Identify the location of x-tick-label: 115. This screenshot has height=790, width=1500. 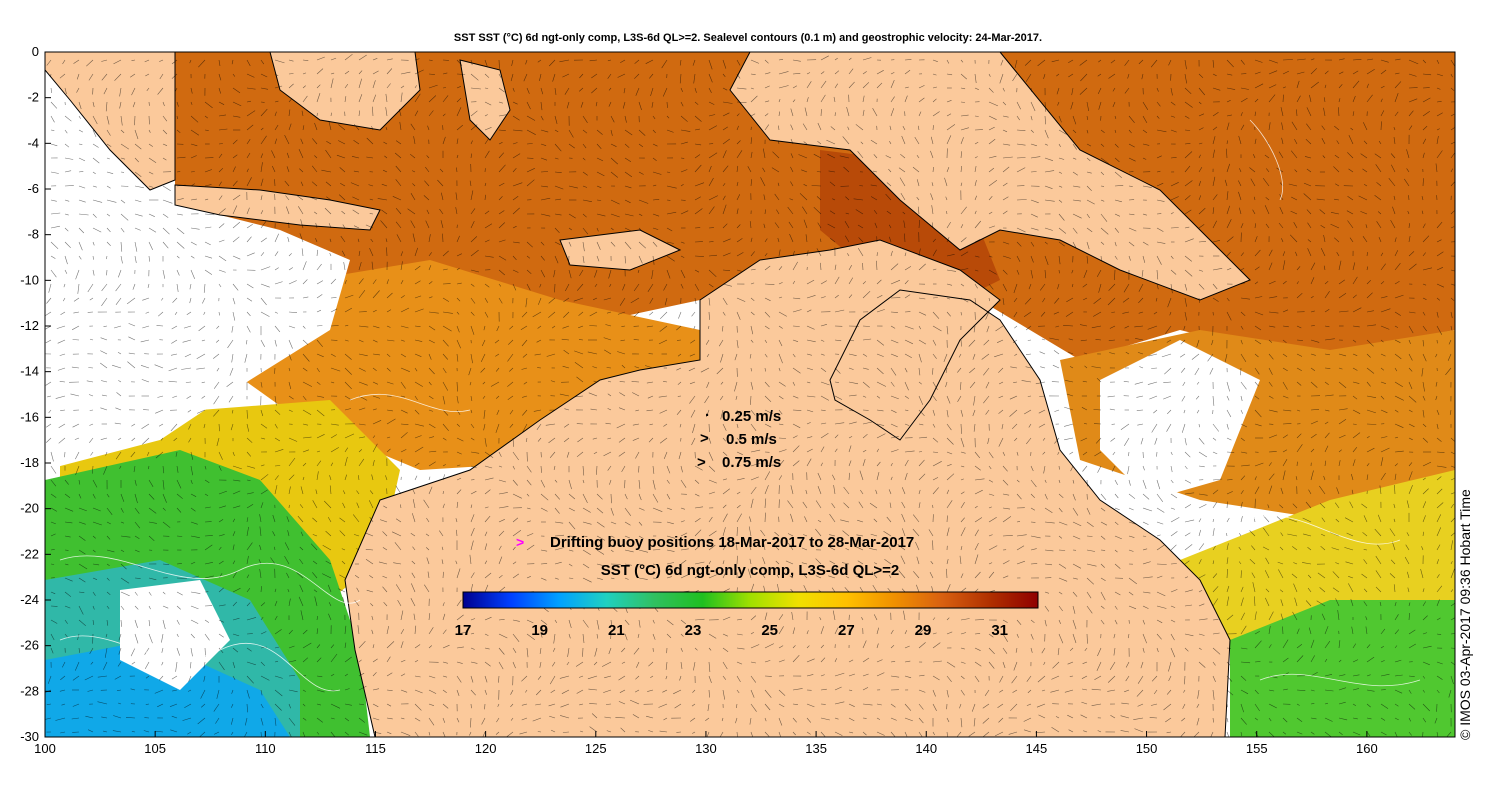
(375, 748).